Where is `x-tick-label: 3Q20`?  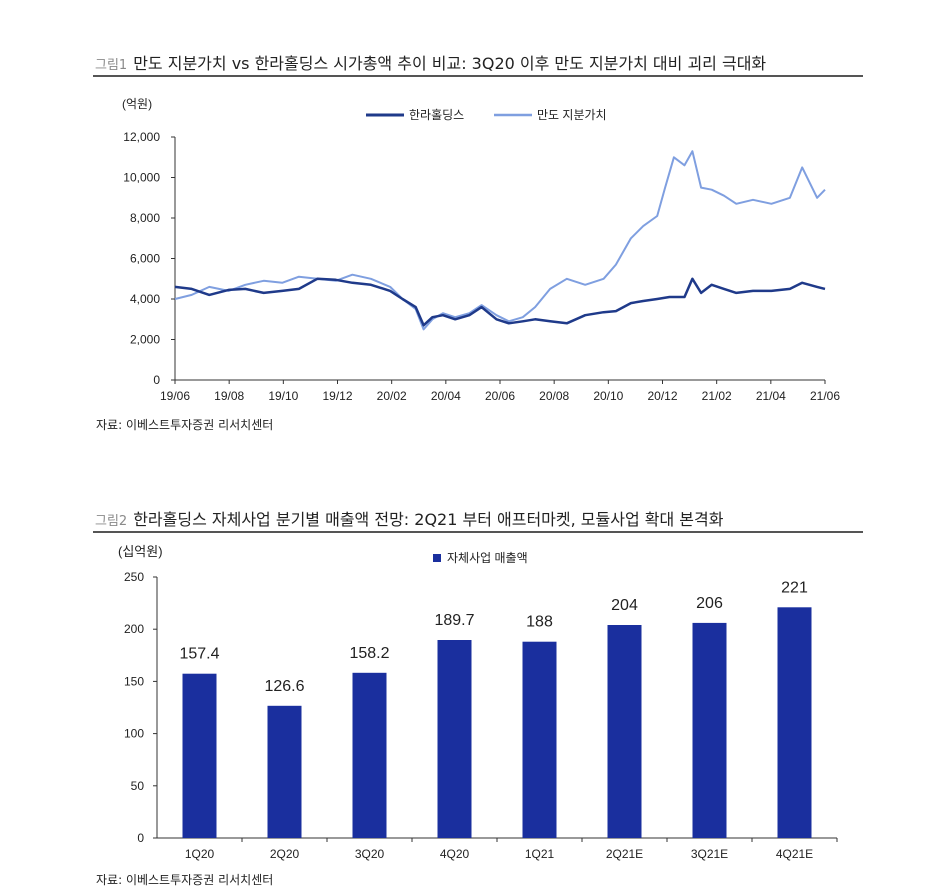
x-tick-label: 3Q20 is located at coordinates (370, 854).